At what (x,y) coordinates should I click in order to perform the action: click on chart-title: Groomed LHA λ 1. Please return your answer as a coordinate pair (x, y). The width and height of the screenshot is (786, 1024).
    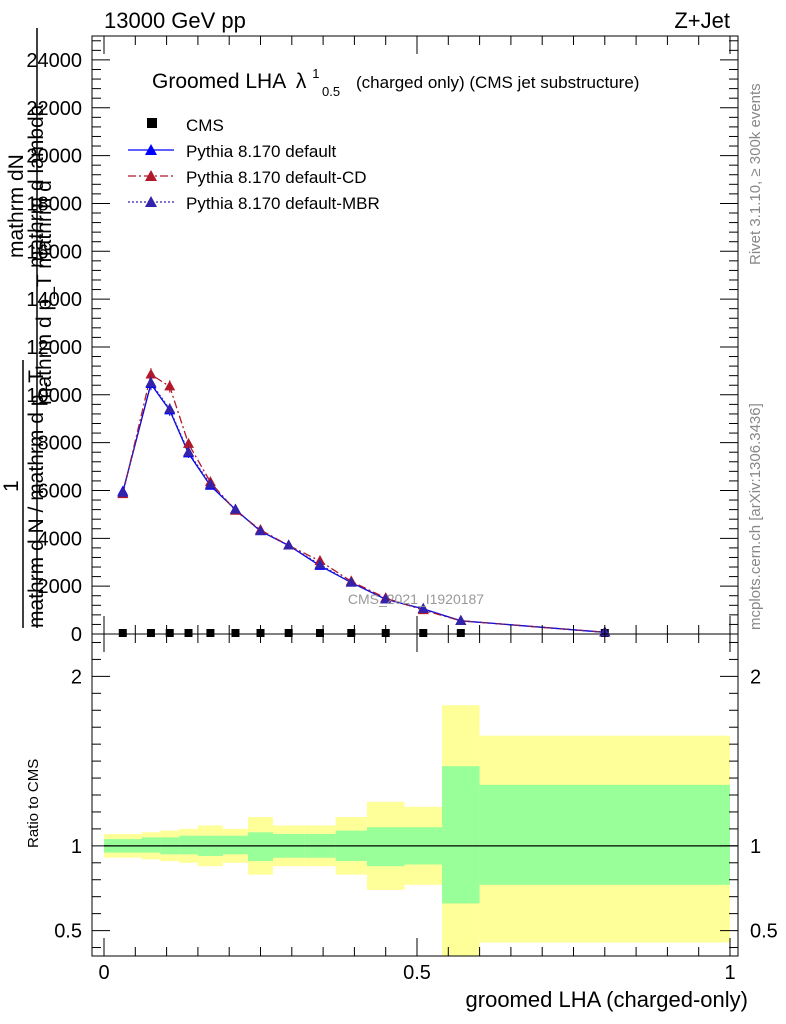
    Looking at the image, I should click on (236, 79).